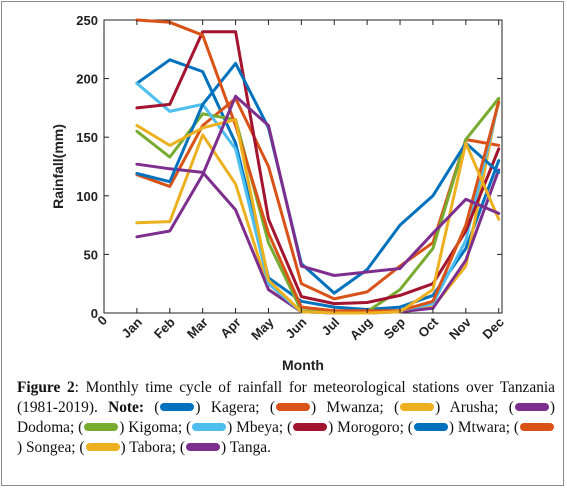 This screenshot has width=567, height=489. What do you see at coordinates (460, 328) in the screenshot?
I see `x-tick-label: Nov` at bounding box center [460, 328].